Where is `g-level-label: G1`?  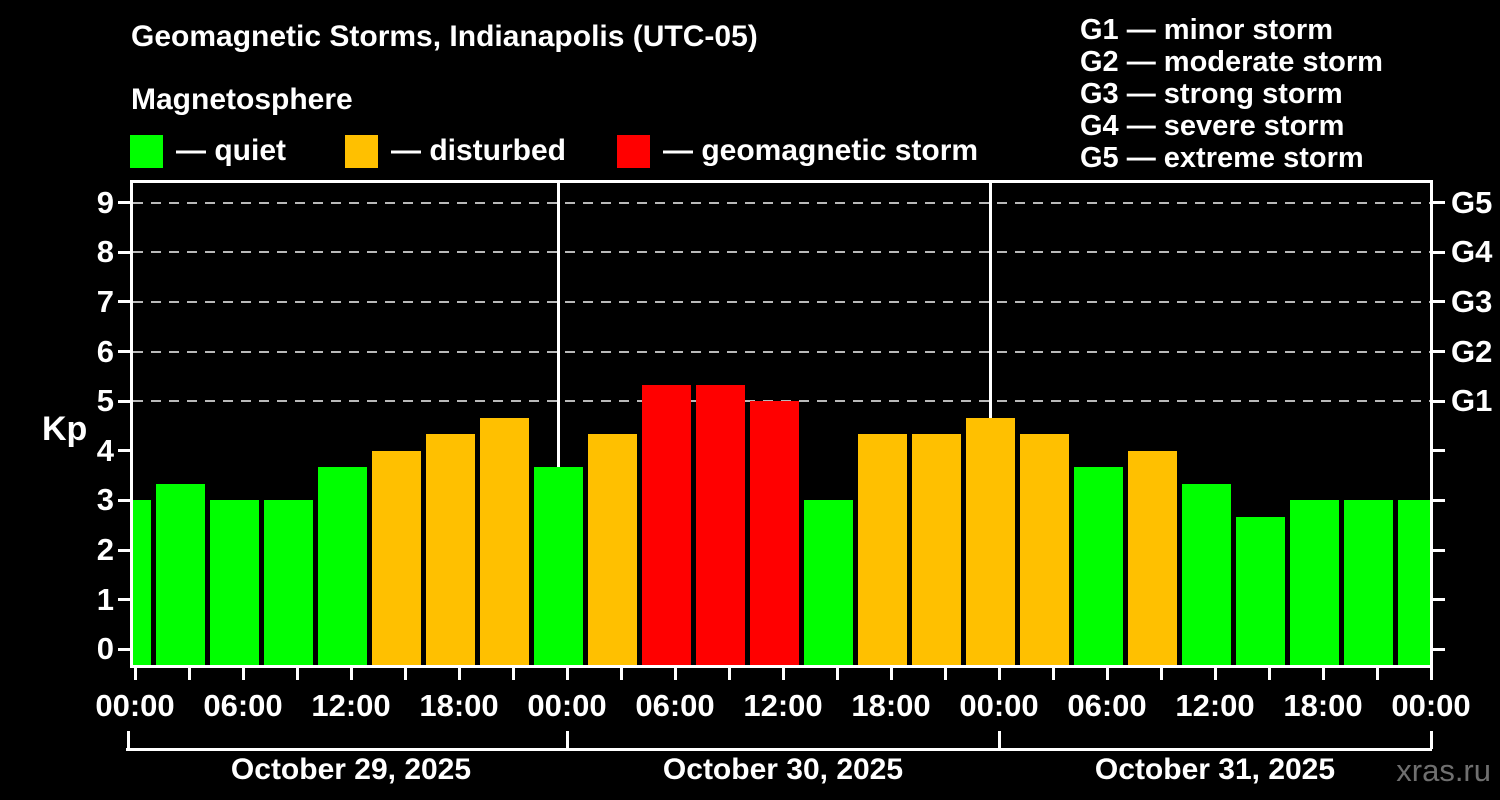
g-level-label: G1 is located at coordinates (1472, 401).